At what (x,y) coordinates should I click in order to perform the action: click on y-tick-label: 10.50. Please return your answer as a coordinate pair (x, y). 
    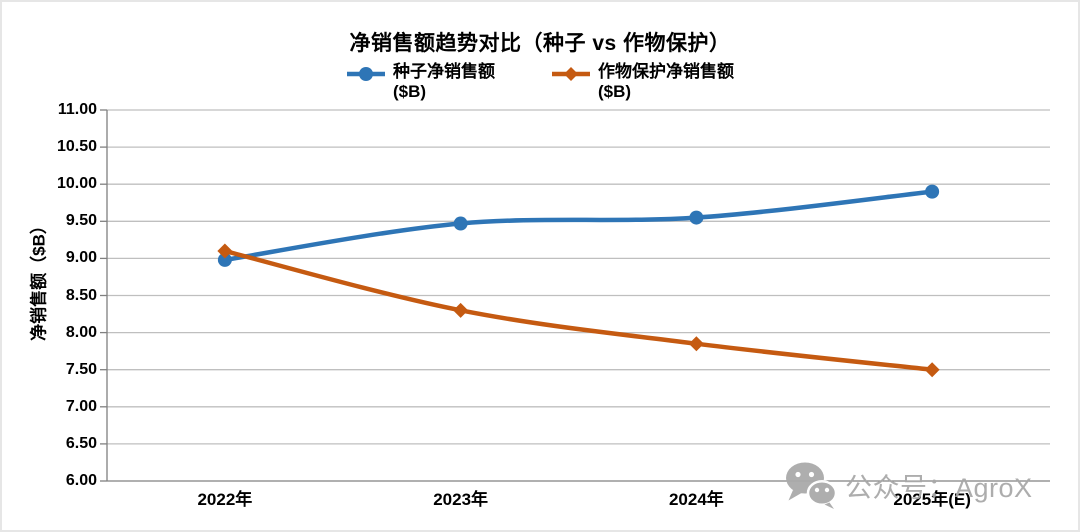
    Looking at the image, I should click on (76, 147).